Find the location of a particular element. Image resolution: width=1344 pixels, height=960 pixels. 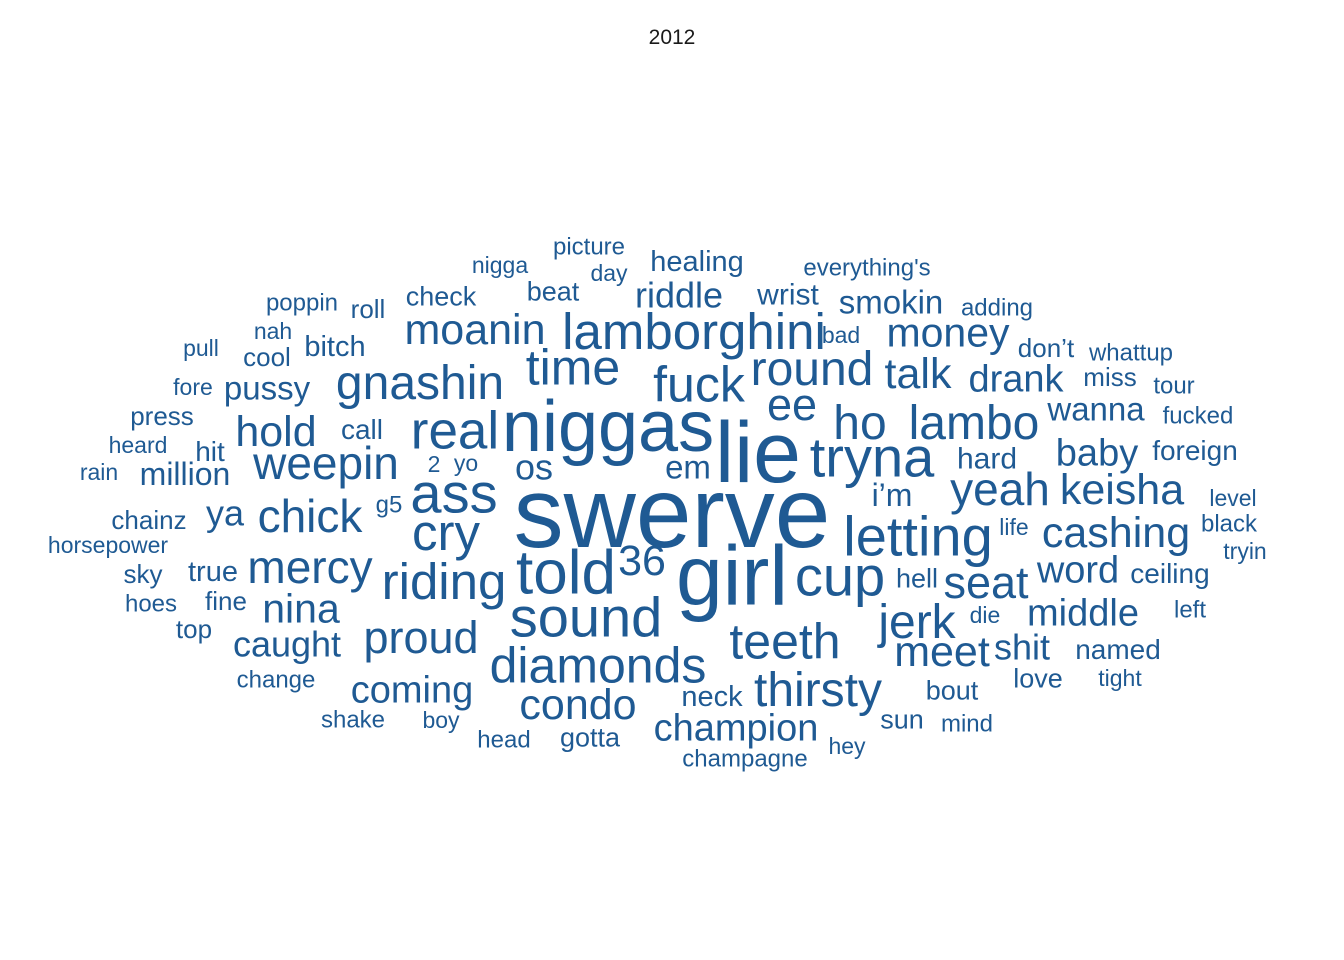

cloud-word: whattup is located at coordinates (1130, 352).